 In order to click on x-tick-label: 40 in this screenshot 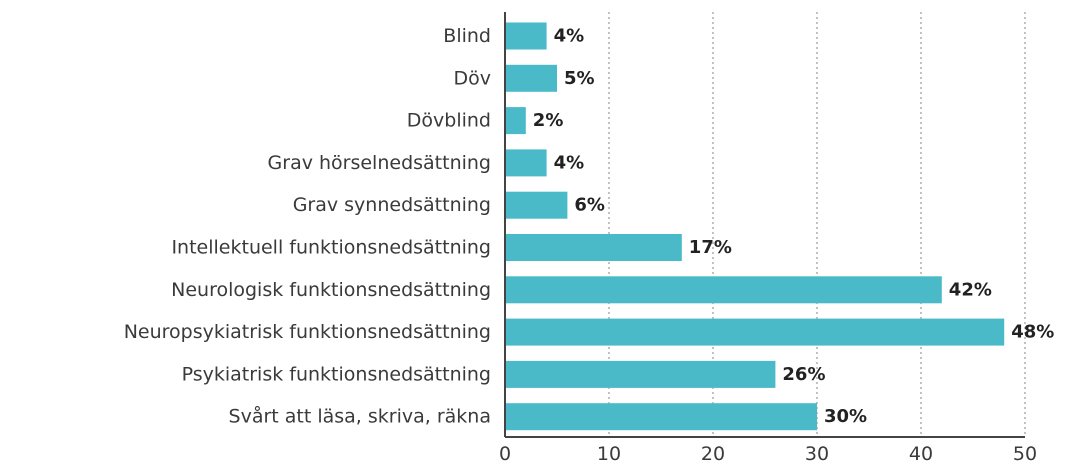, I will do `click(921, 454)`.